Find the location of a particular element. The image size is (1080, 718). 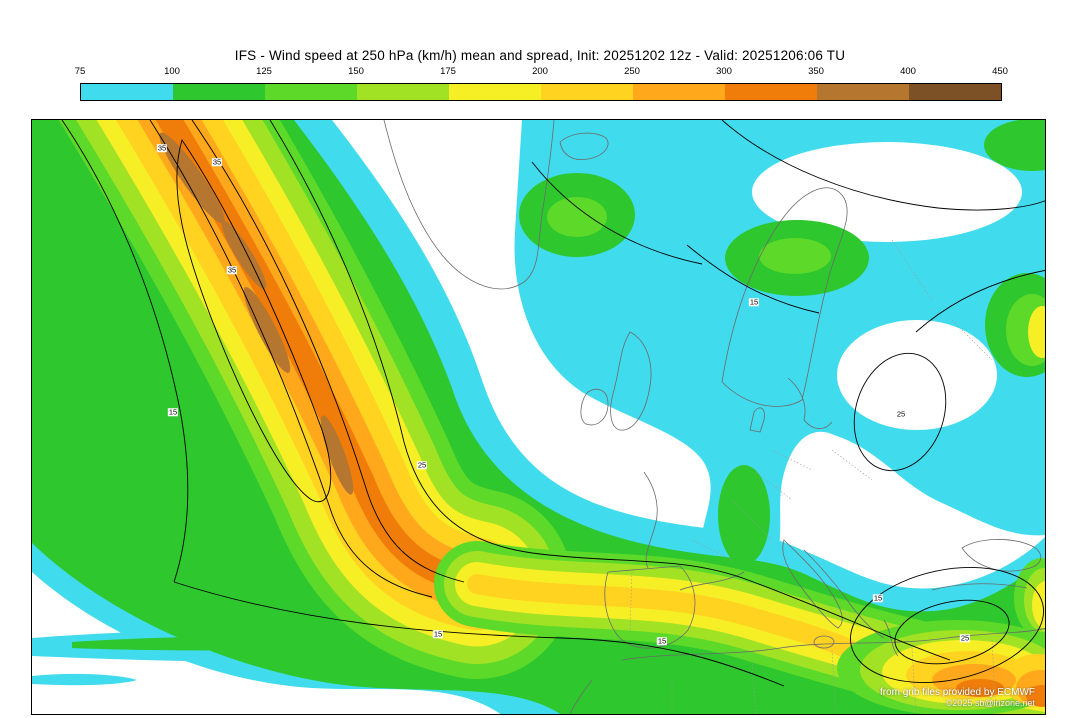

coast-north-africa is located at coordinates (833, 644).